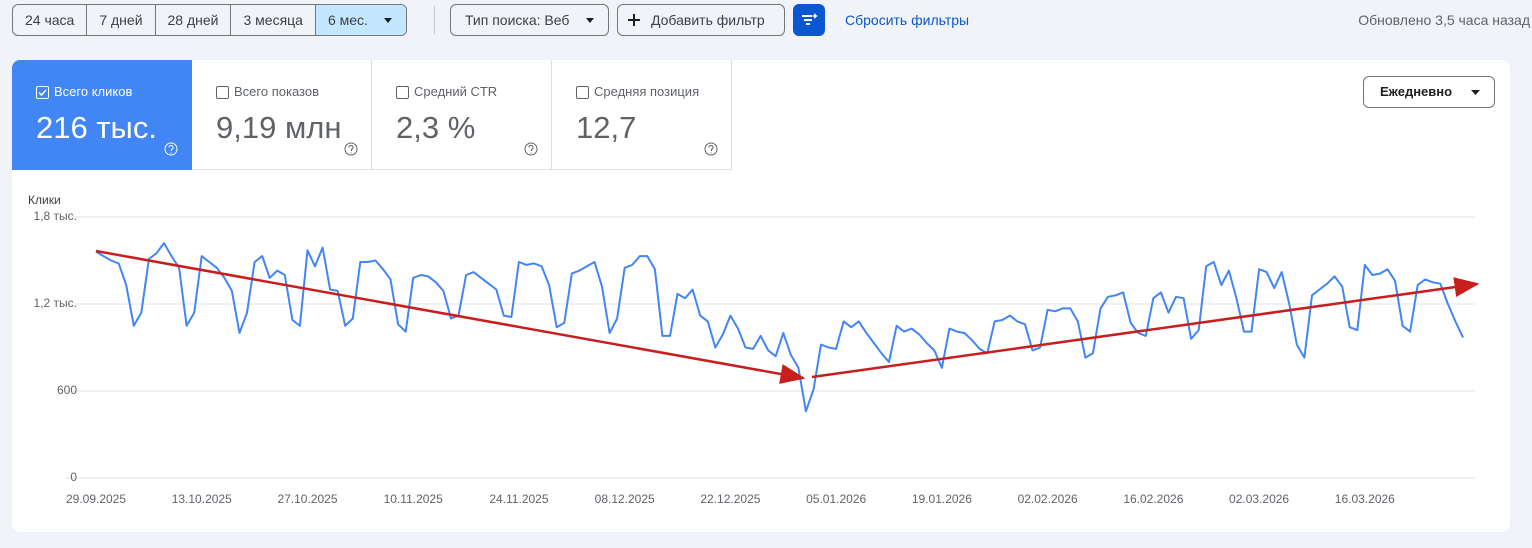 The height and width of the screenshot is (548, 1532). I want to click on range-tab: 7 дней, so click(121, 20).